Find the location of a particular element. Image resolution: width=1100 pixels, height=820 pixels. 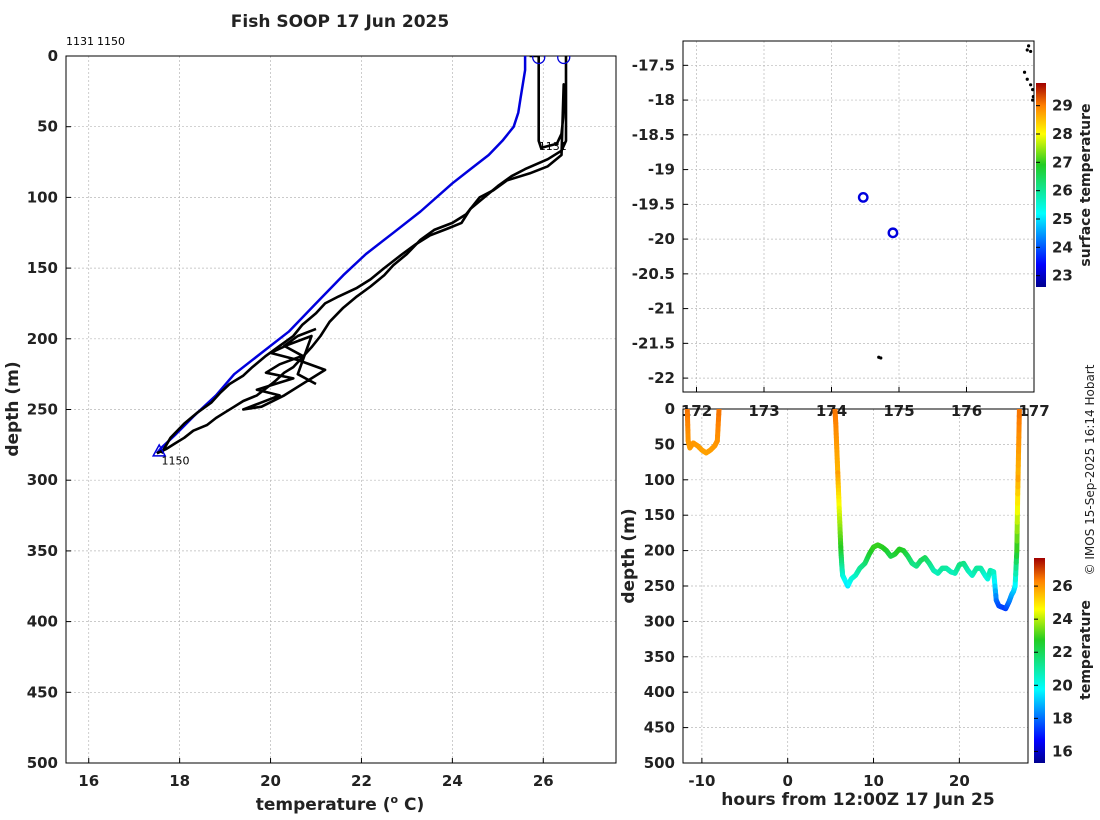

map-y-tick-label: -22 is located at coordinates (661, 378).